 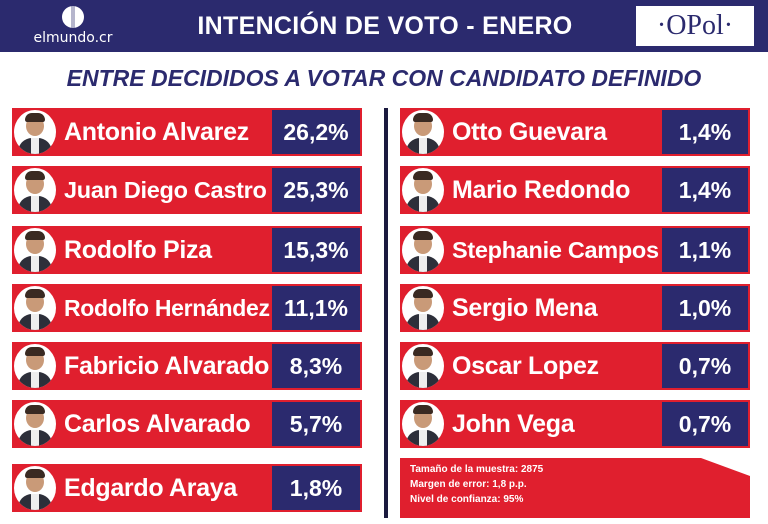 I want to click on percentage-box: 5,7%, so click(x=316, y=424).